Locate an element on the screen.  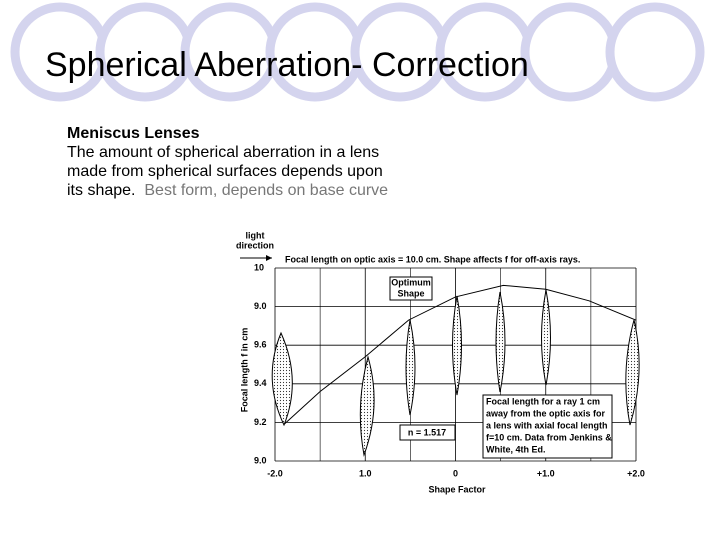
x-tick-label: +1.0 is located at coordinates (546, 473).